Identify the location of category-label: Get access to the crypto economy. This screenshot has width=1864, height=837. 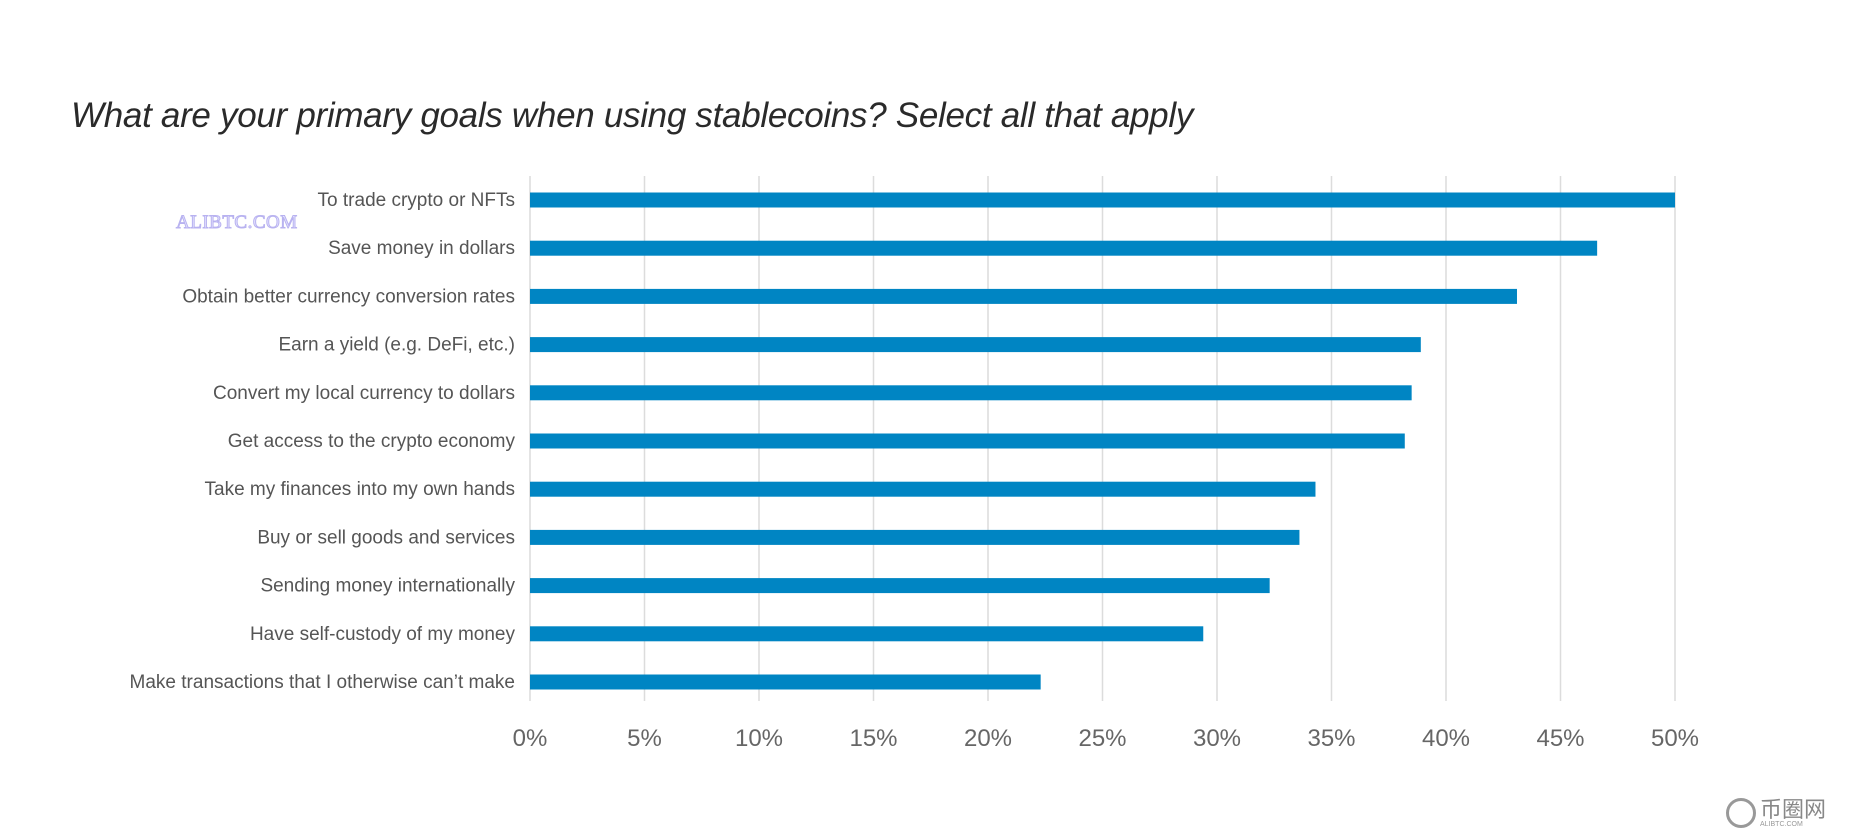
(372, 441).